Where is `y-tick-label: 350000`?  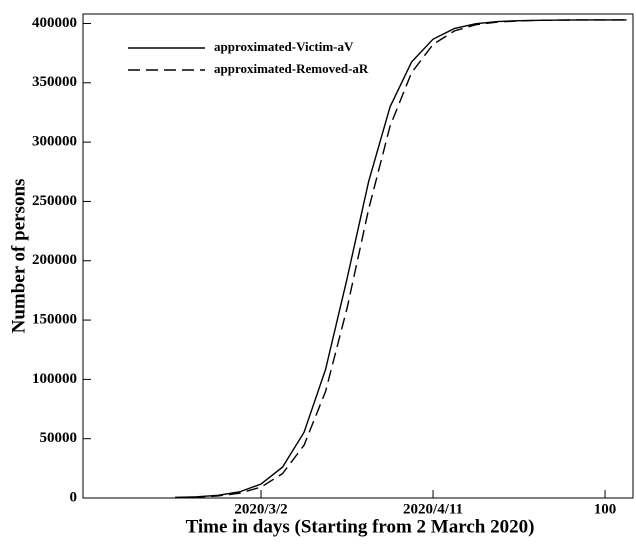
y-tick-label: 350000 is located at coordinates (54, 82).